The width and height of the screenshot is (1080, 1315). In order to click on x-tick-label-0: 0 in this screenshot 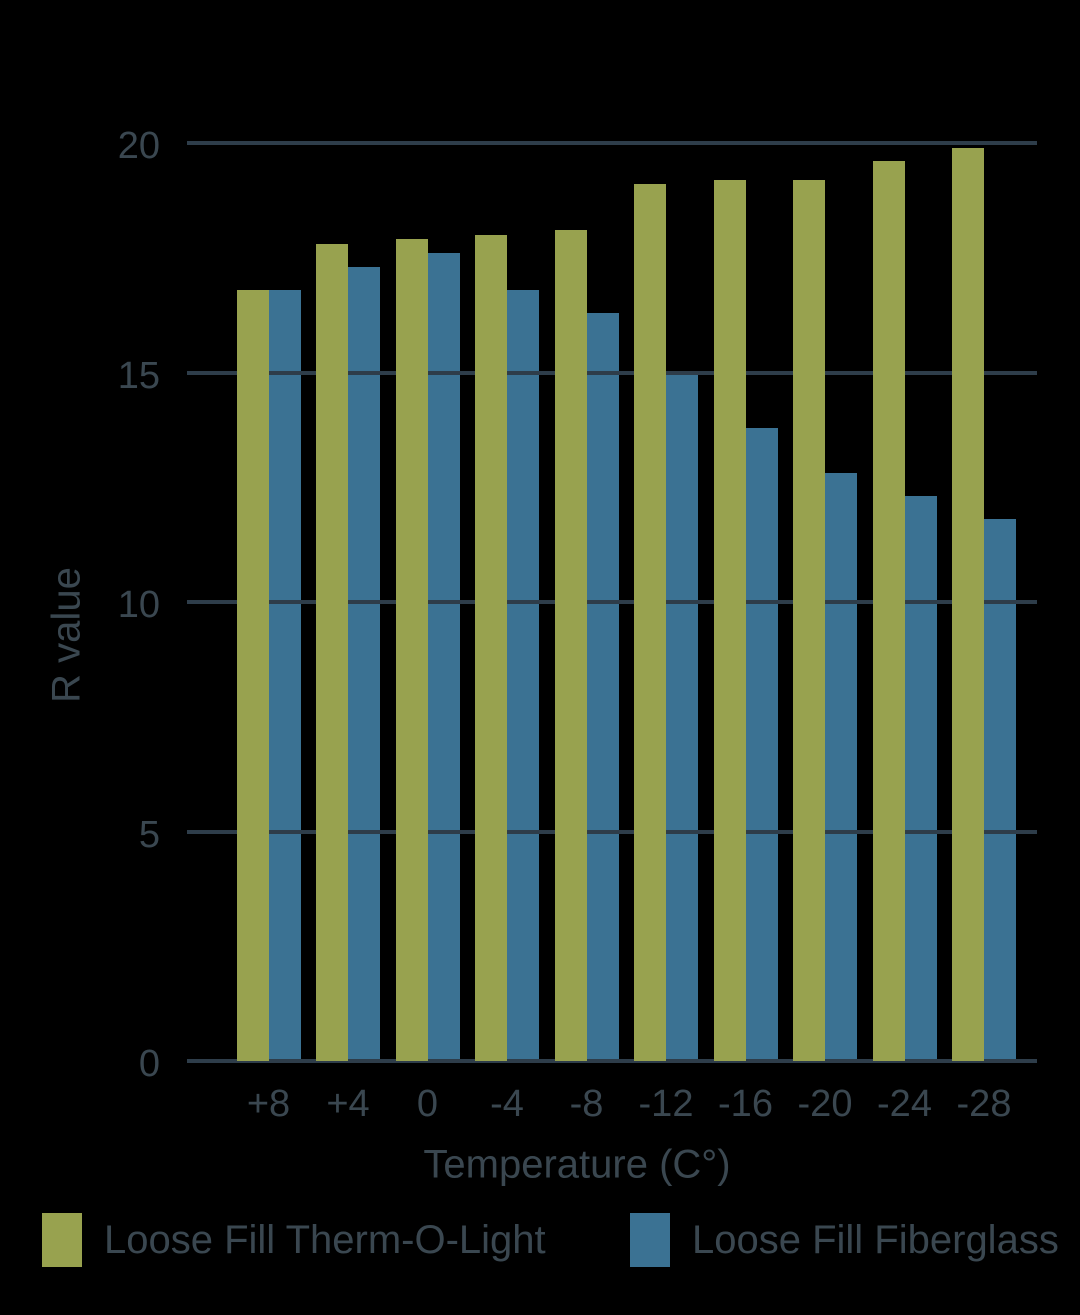, I will do `click(427, 1104)`.